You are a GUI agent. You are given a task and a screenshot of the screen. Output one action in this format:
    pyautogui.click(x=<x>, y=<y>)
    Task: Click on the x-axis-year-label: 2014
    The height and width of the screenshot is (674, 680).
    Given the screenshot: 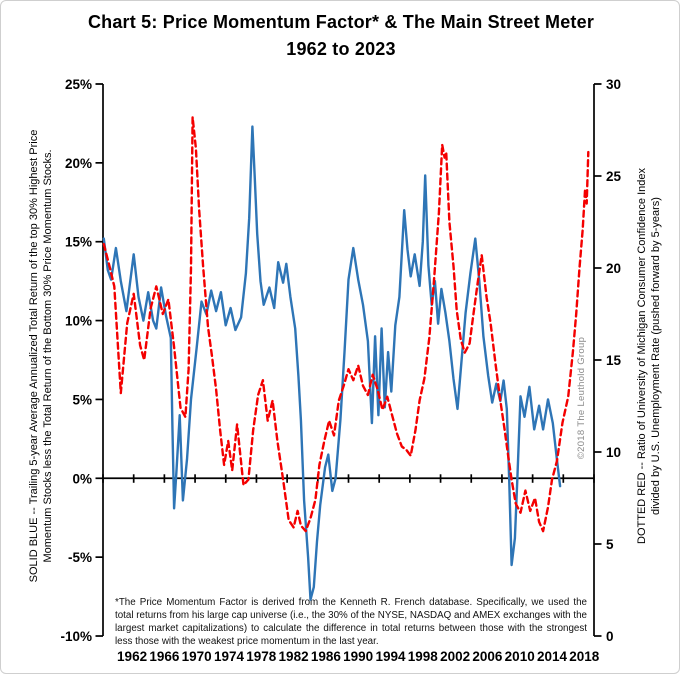 What is the action you would take?
    pyautogui.click(x=552, y=656)
    